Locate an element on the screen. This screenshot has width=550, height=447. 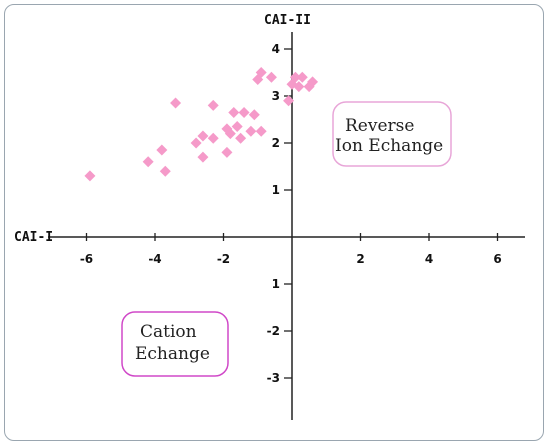
x-tick-label: 6 is located at coordinates (497, 259).